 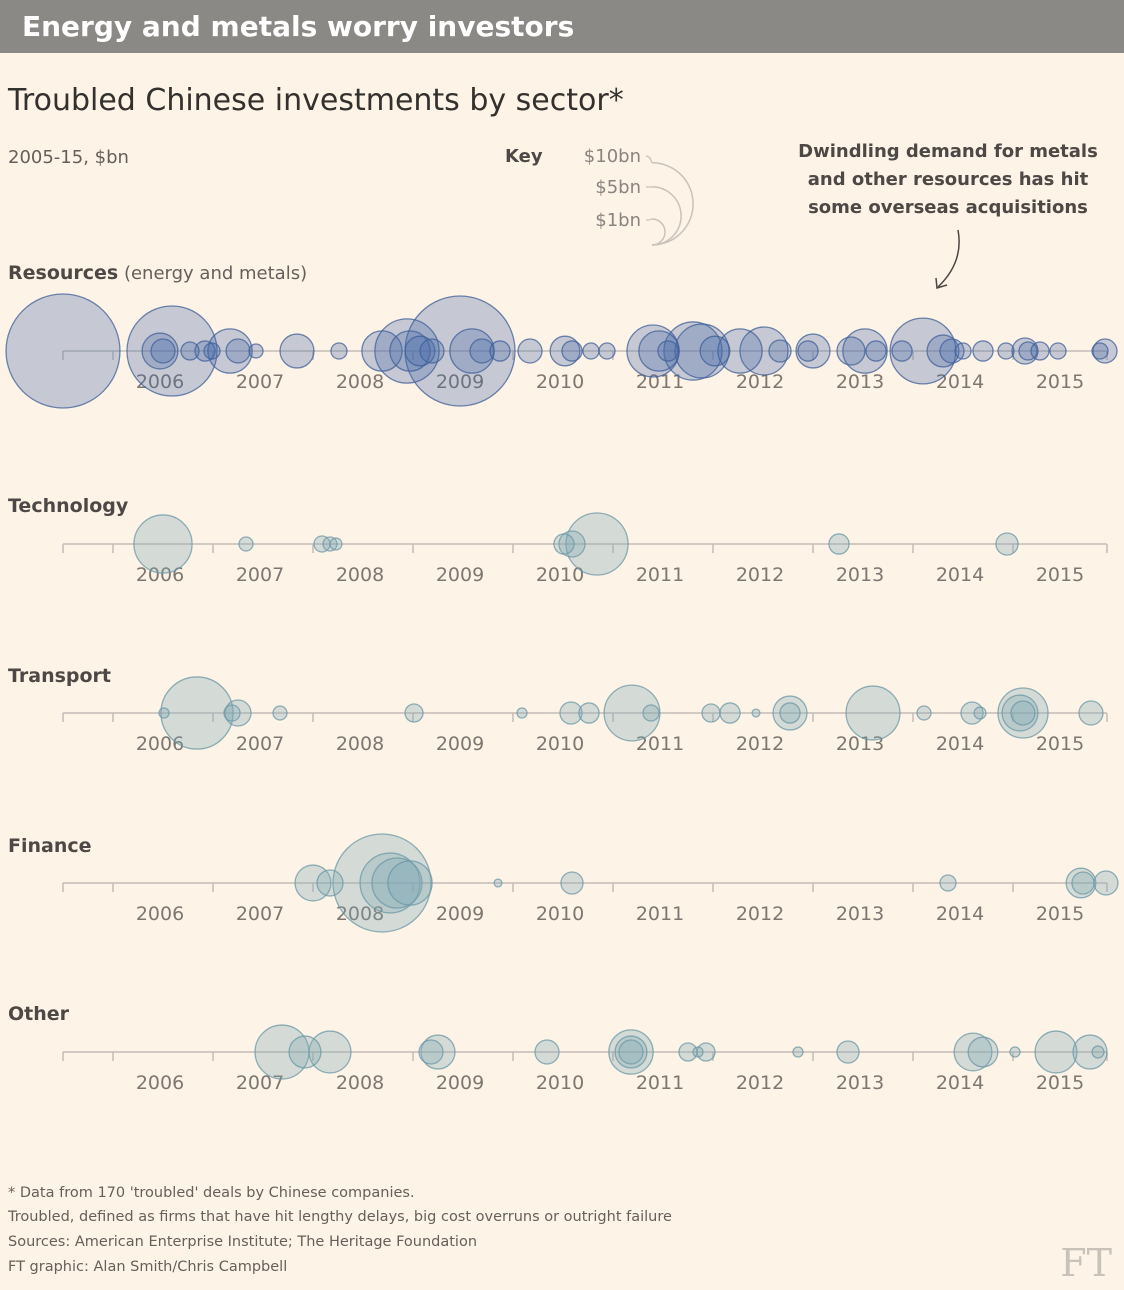 What do you see at coordinates (50, 846) in the screenshot?
I see `sector-label: Finance` at bounding box center [50, 846].